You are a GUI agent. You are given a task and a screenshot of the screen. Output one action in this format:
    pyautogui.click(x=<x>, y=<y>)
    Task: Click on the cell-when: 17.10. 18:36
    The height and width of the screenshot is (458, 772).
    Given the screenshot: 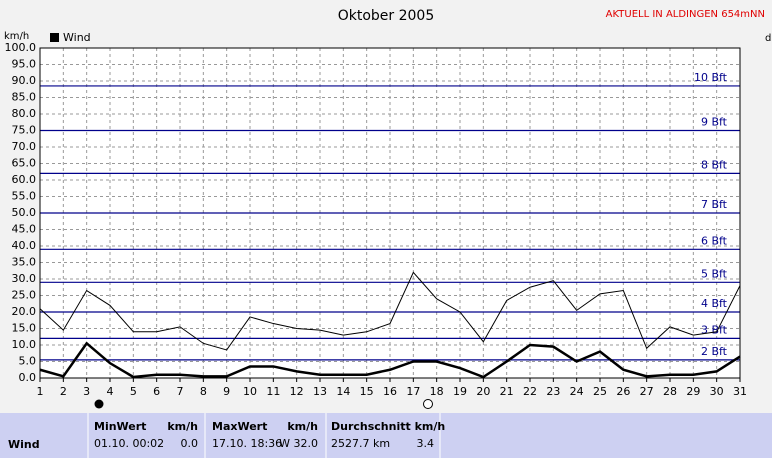 What is the action you would take?
    pyautogui.click(x=247, y=443)
    